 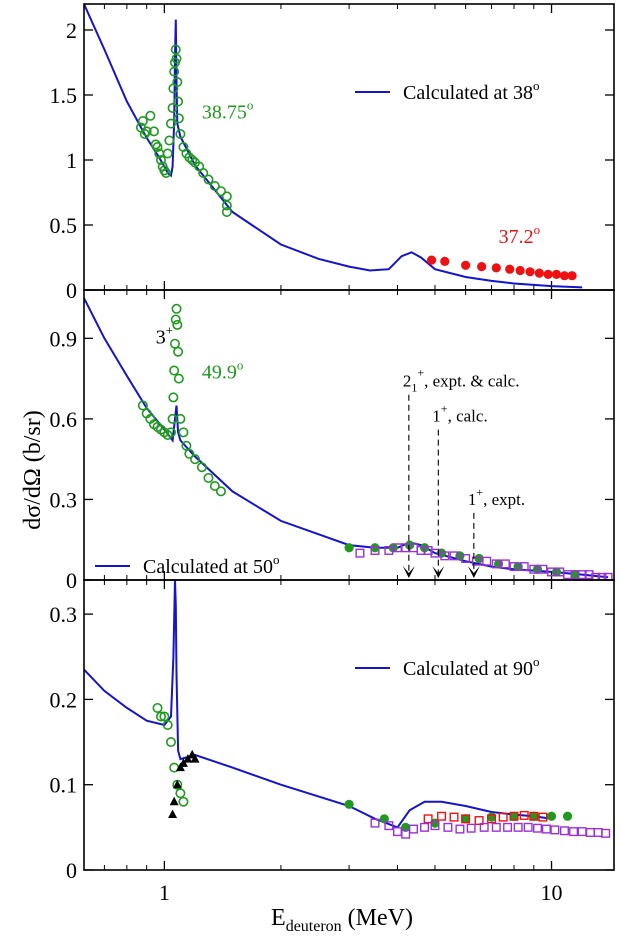 I want to click on state-marker-label: 21+, expt. & calc., so click(x=461, y=380).